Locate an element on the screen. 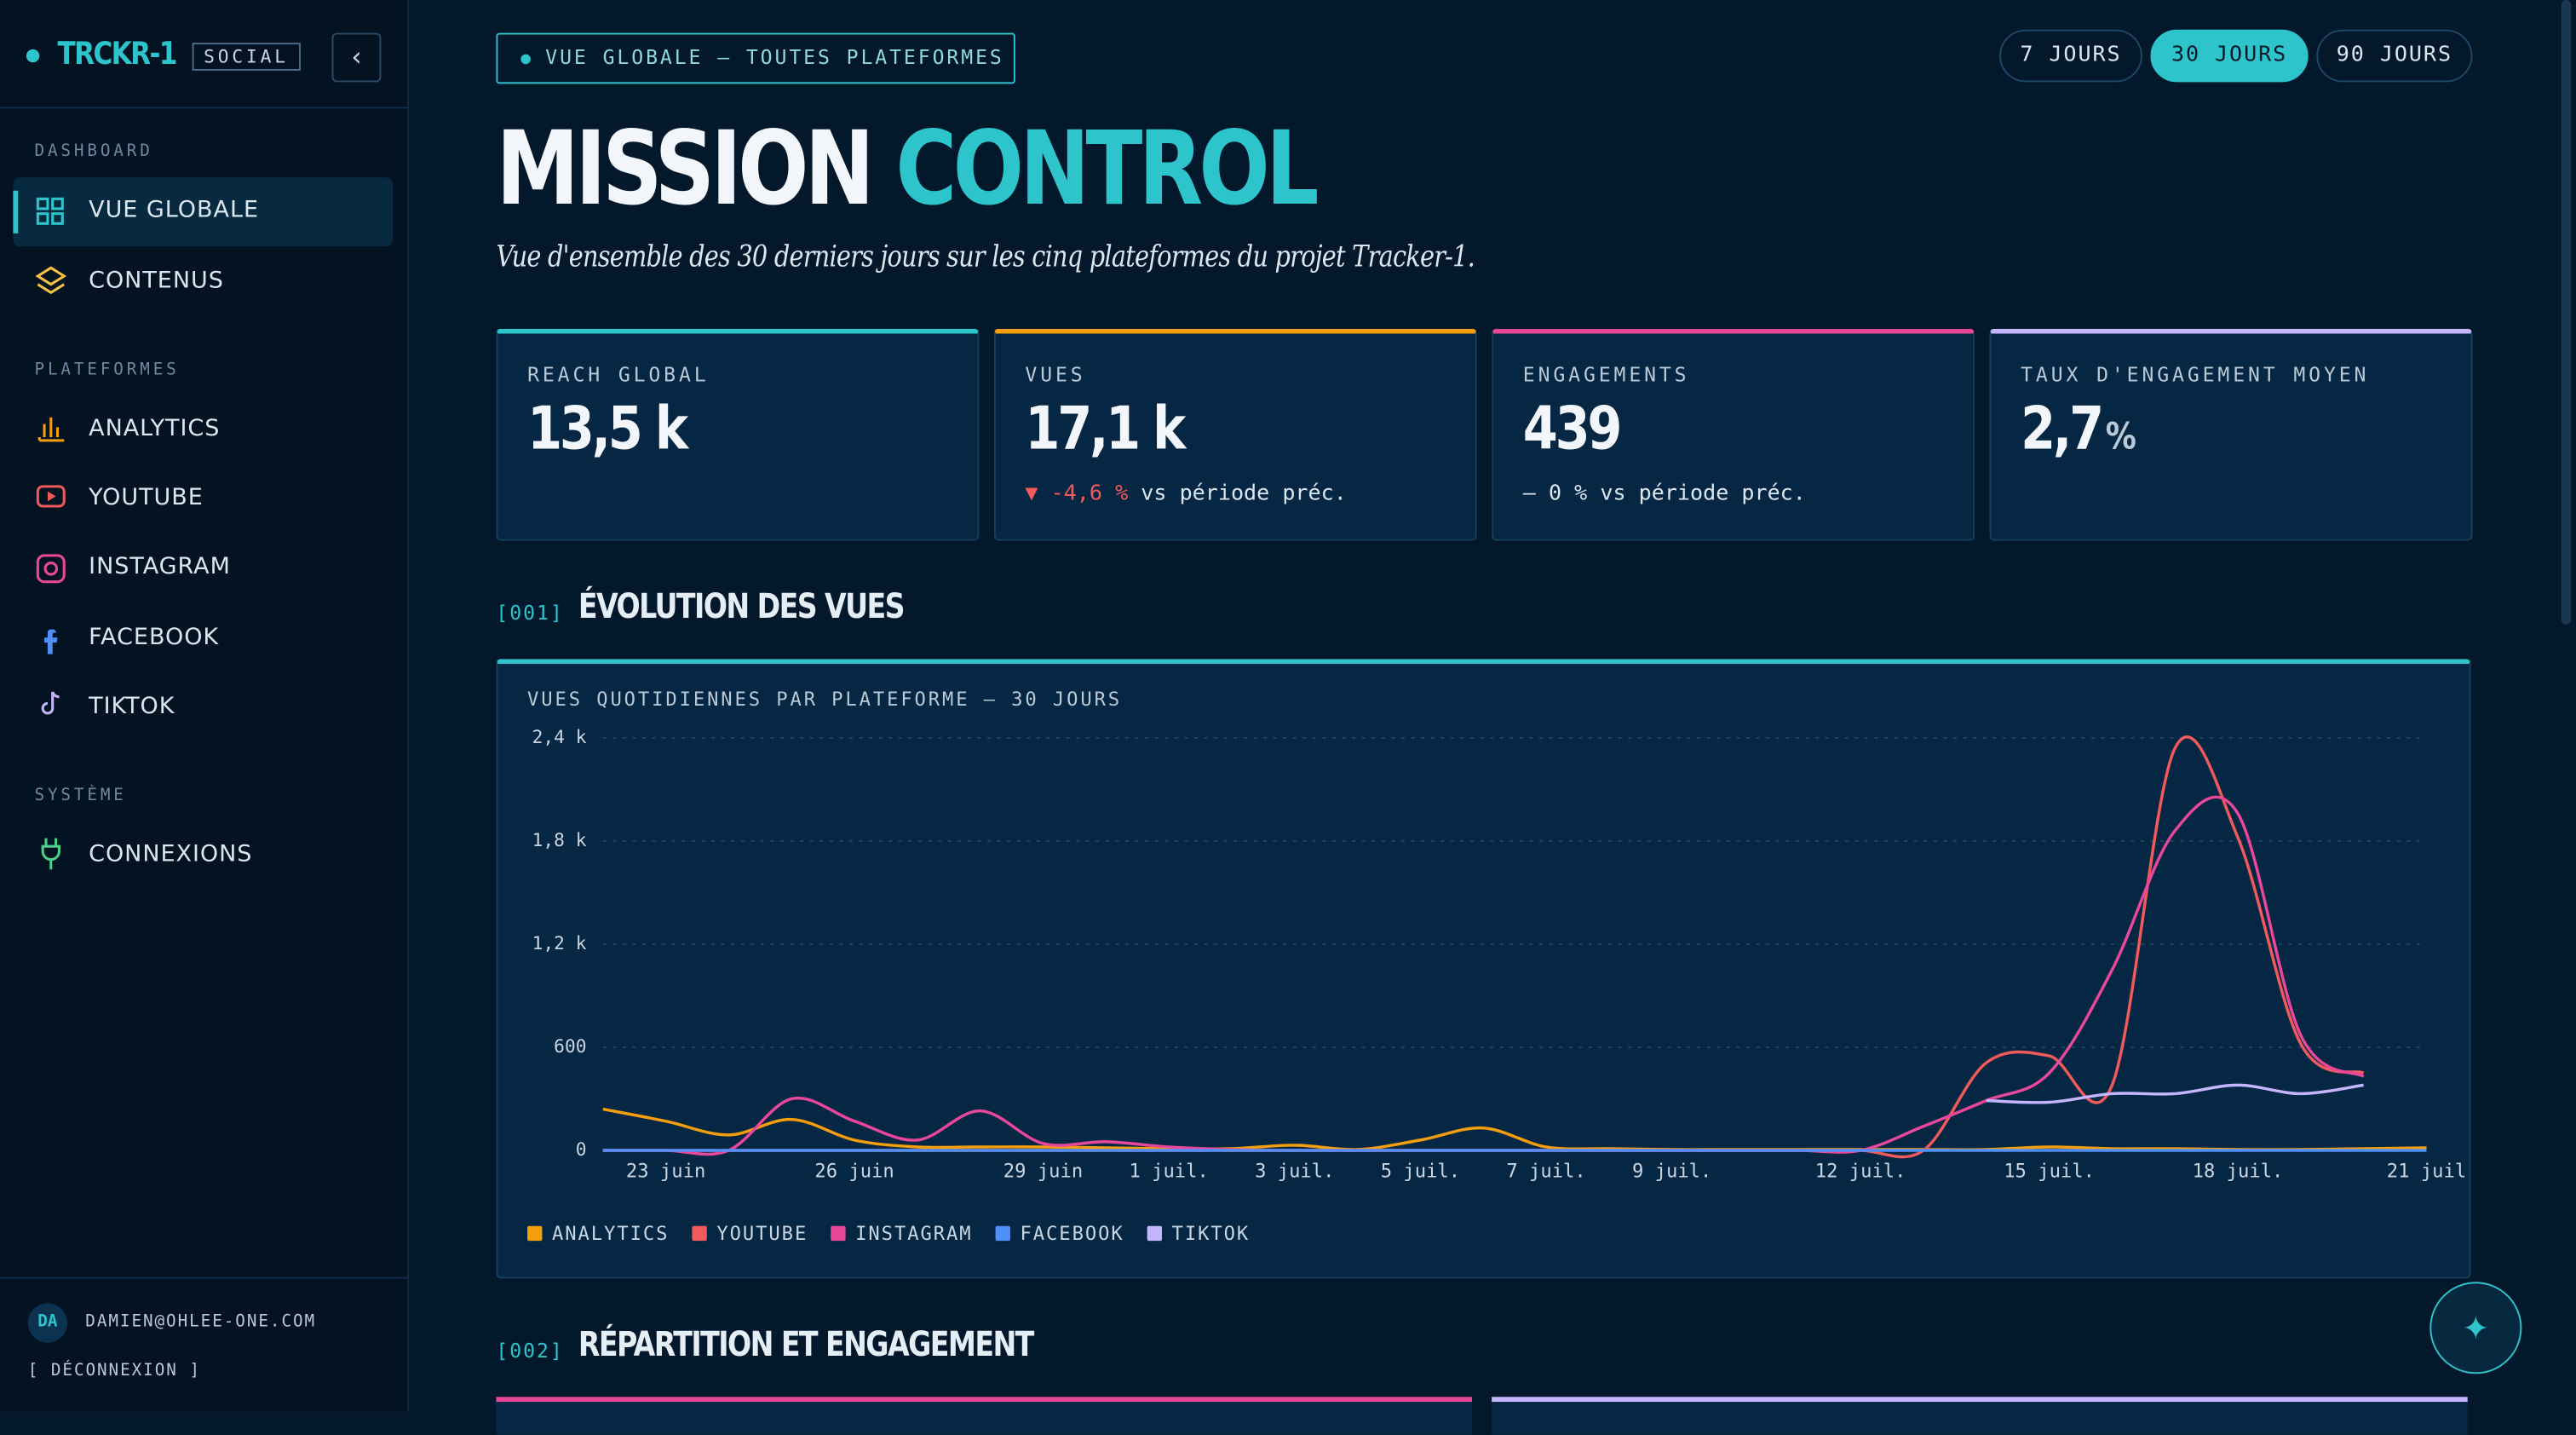 The image size is (2576, 1435). section-title: ÉVOLUTION DES VUES is located at coordinates (742, 606).